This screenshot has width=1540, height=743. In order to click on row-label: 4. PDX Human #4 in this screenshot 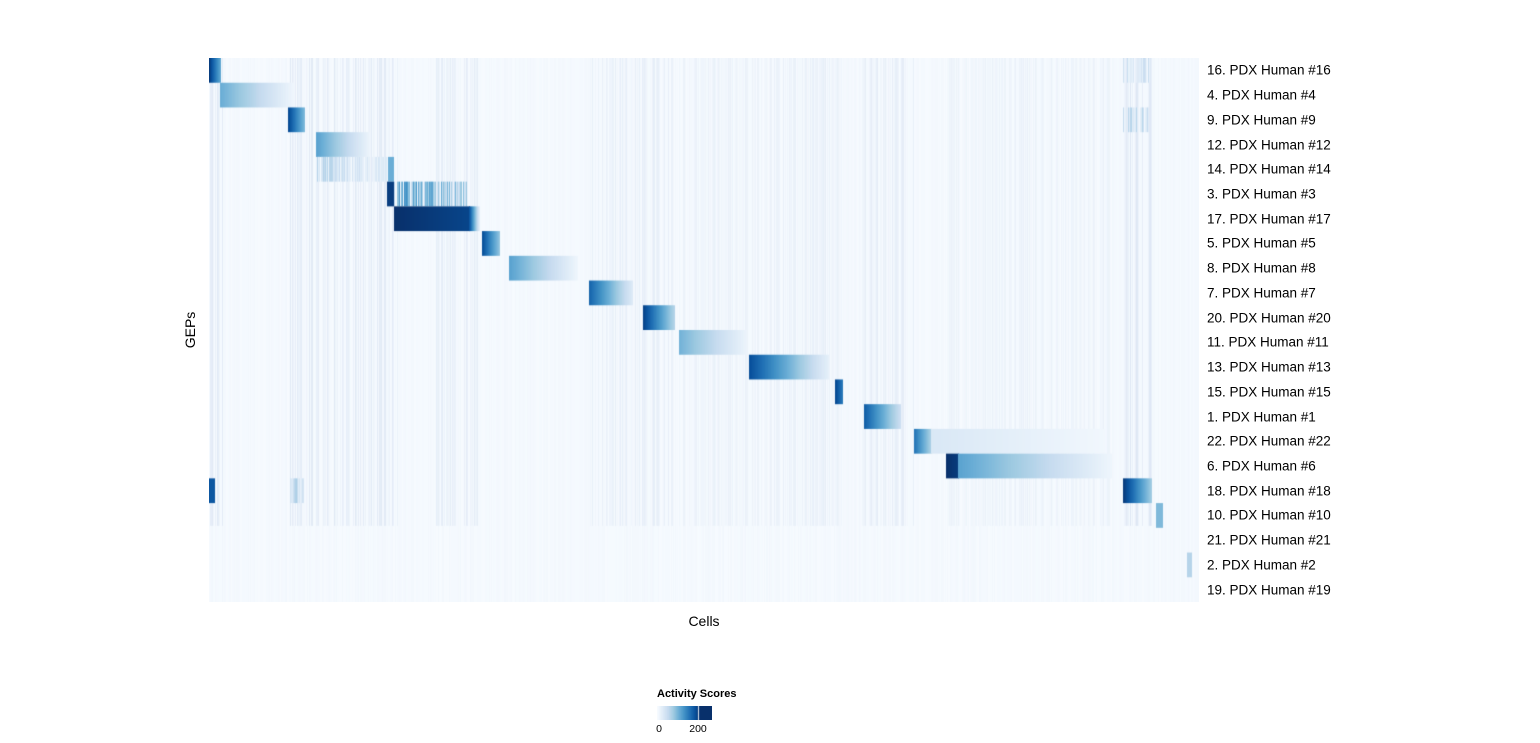, I will do `click(1261, 95)`.